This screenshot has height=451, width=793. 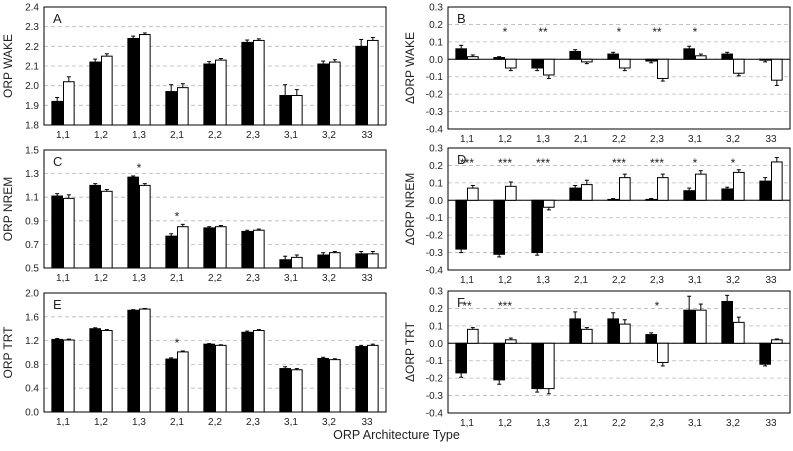 What do you see at coordinates (435, 236) in the screenshot?
I see `y-tick-label: -0.2` at bounding box center [435, 236].